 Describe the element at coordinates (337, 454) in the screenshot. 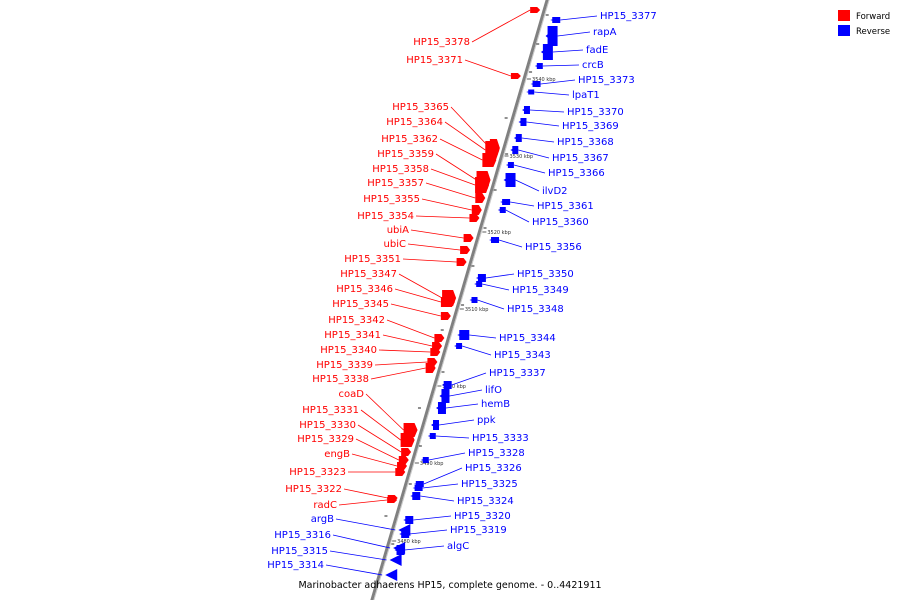

I see `forward-gene-label: engB` at that location.